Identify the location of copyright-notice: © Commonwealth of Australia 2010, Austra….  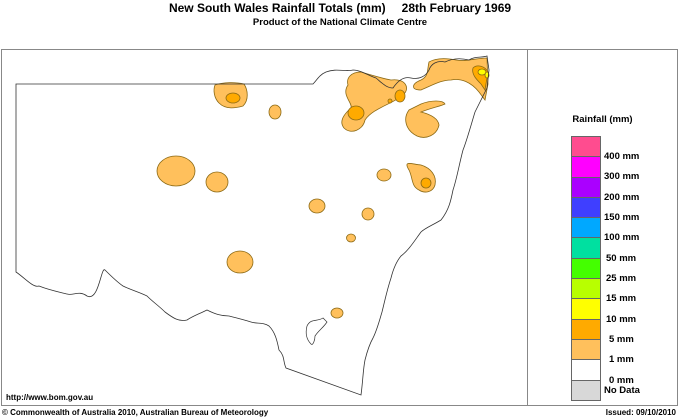
(135, 412).